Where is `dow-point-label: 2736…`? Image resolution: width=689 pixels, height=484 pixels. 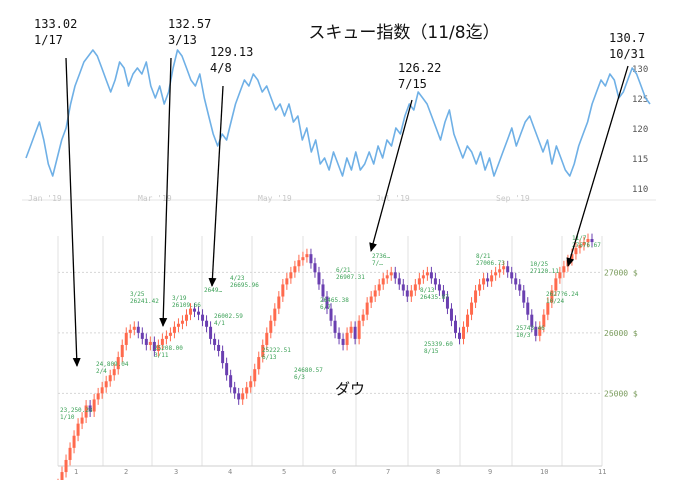
dow-point-label: 2736… is located at coordinates (381, 256).